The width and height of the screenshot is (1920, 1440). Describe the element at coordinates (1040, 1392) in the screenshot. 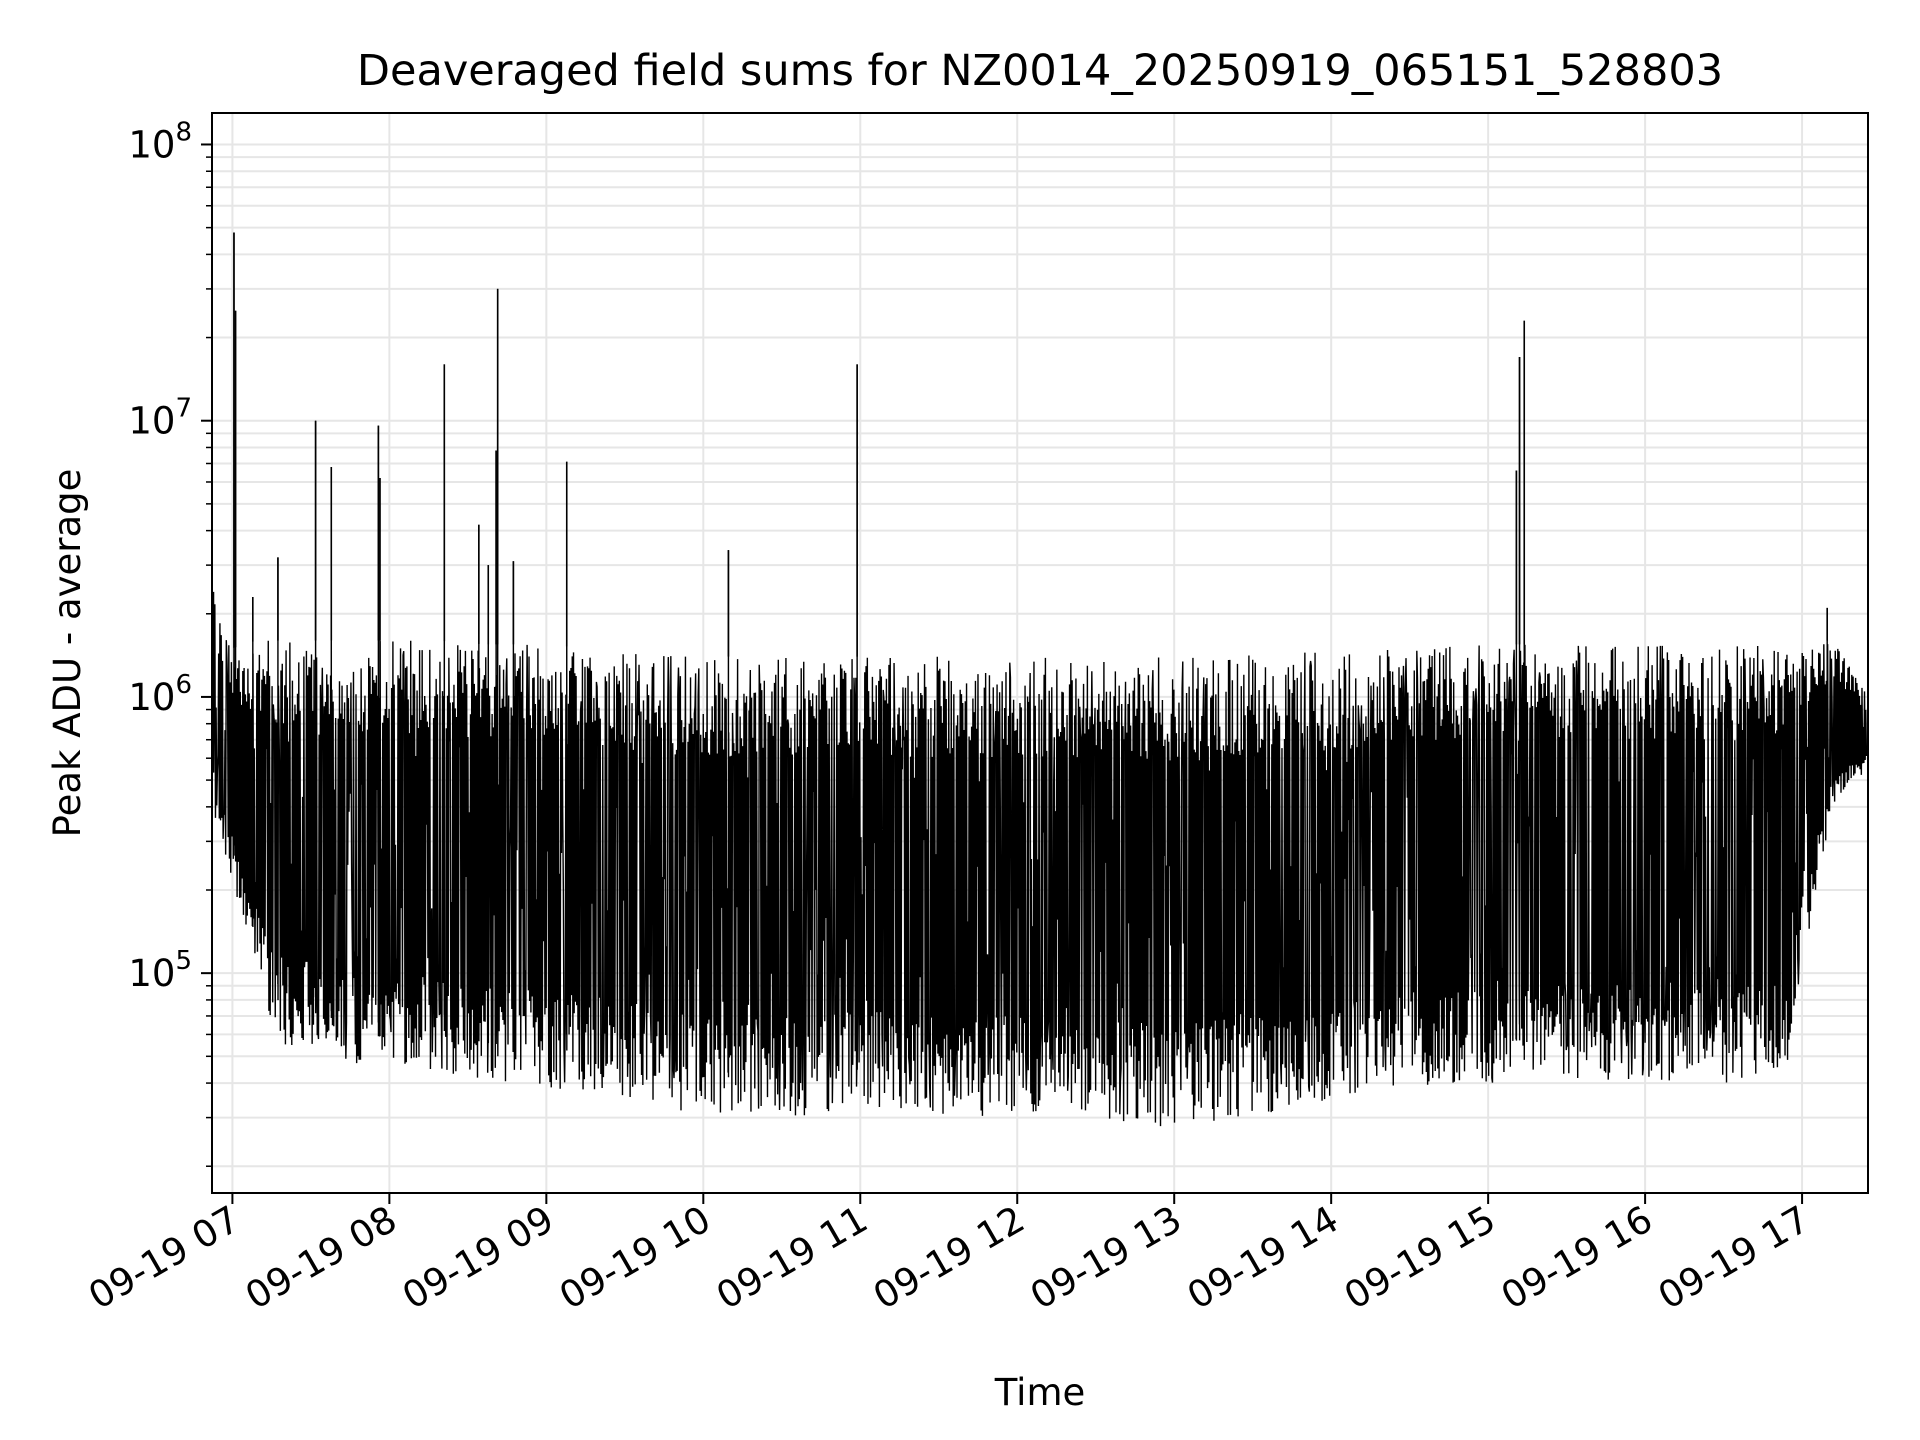

I see `x-axis-label: Time` at that location.